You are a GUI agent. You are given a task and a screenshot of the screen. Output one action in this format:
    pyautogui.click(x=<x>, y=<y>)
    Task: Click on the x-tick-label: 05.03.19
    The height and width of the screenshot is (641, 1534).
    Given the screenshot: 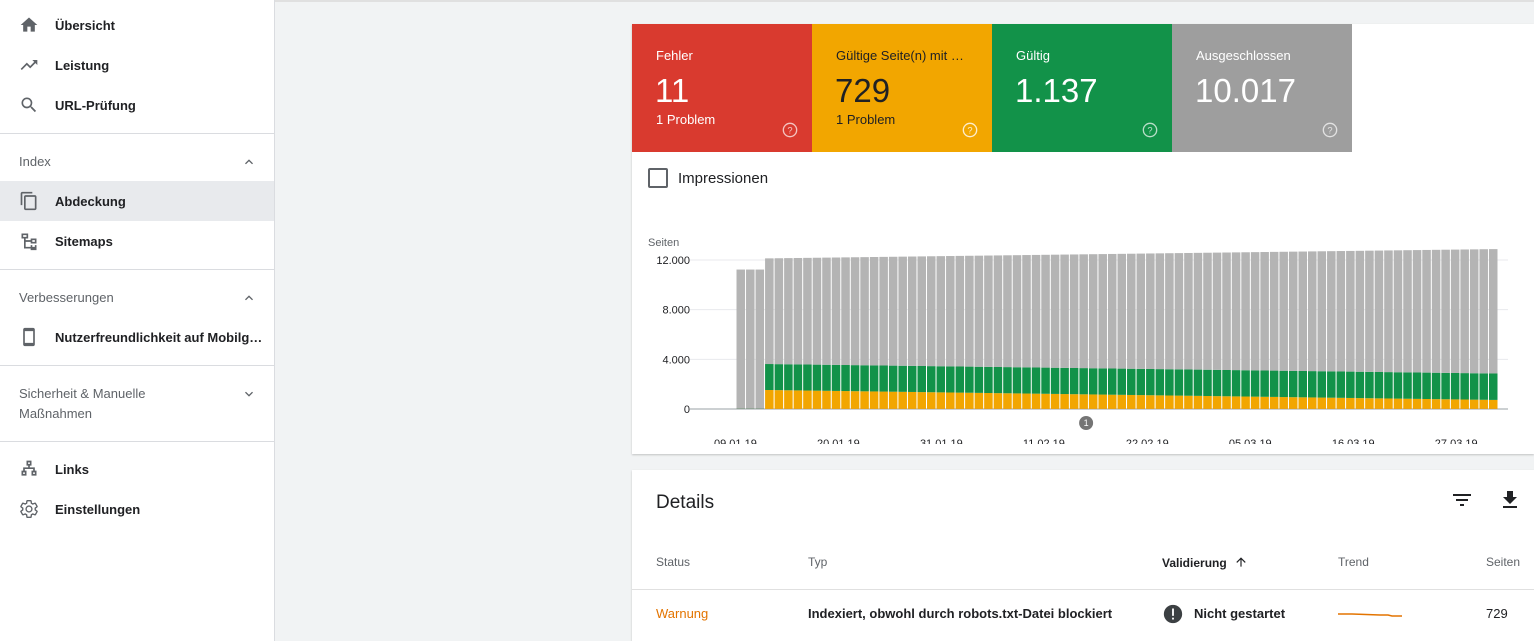 What is the action you would take?
    pyautogui.click(x=1250, y=441)
    